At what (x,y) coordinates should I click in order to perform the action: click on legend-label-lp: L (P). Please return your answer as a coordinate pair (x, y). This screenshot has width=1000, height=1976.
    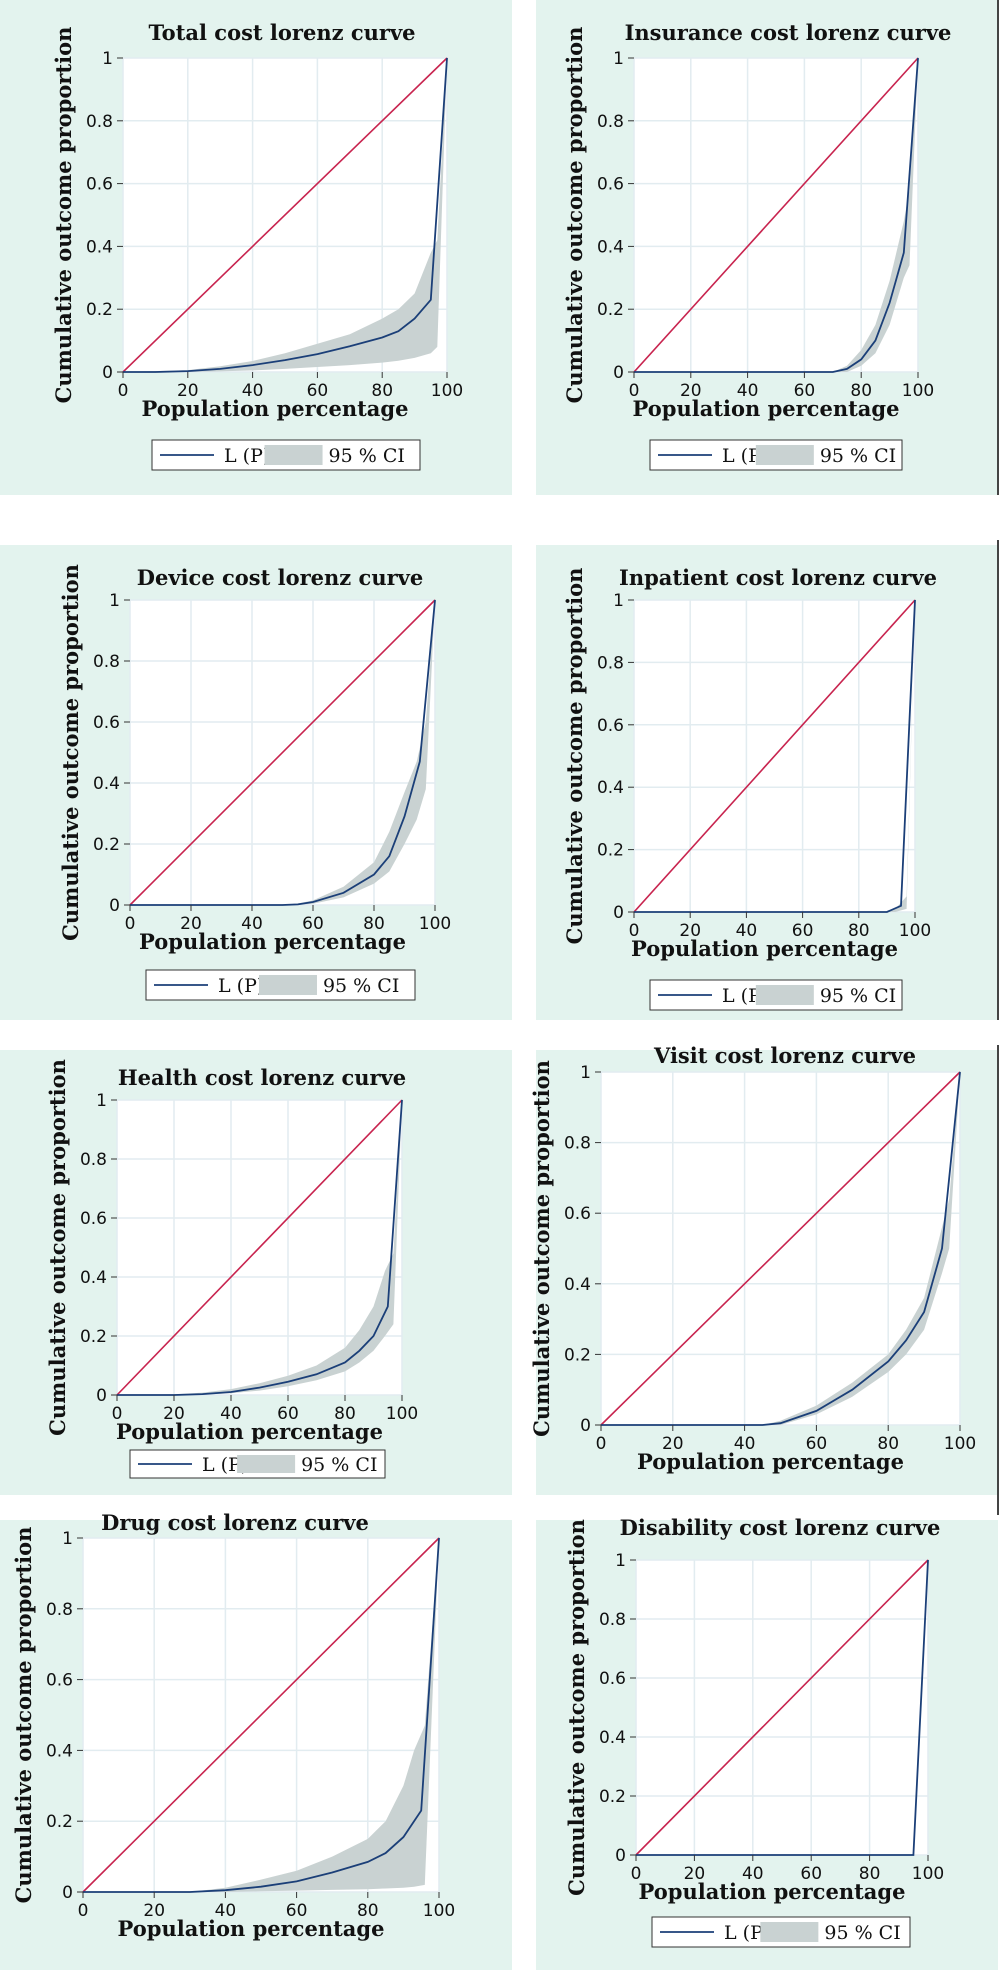
    Looking at the image, I should click on (225, 1465).